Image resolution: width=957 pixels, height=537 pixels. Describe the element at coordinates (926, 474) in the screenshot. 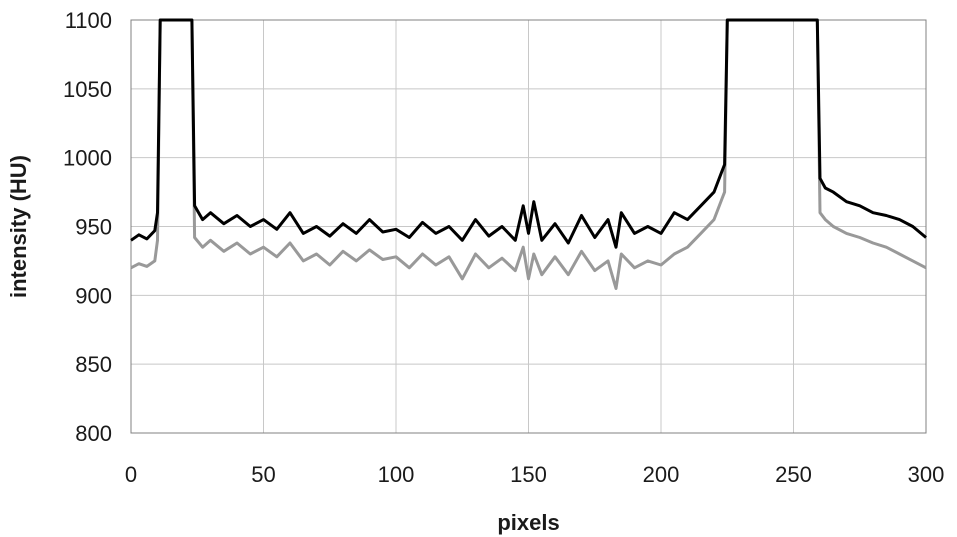

I see `x-tick-label: 300` at that location.